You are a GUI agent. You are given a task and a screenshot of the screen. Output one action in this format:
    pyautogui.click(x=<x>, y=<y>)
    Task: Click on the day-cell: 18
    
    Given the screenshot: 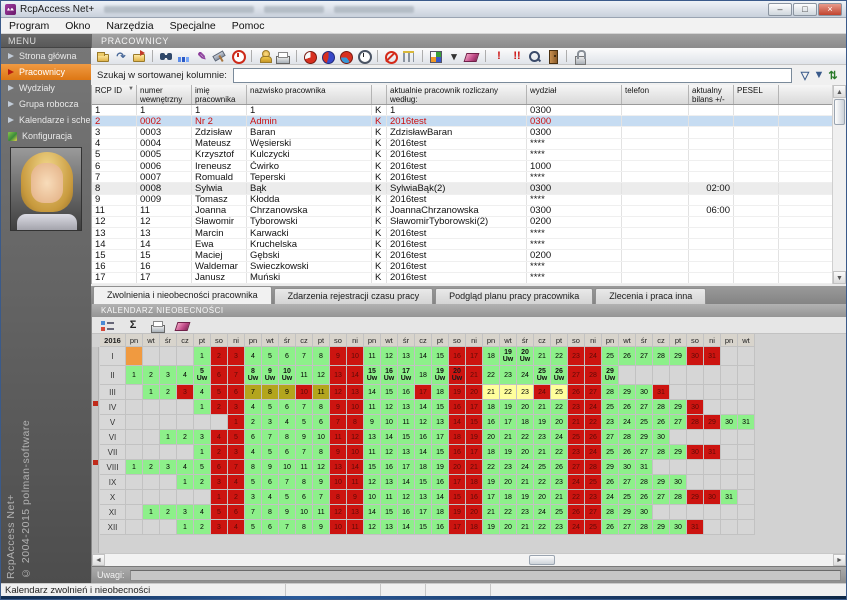 What is the action you would take?
    pyautogui.click(x=491, y=407)
    